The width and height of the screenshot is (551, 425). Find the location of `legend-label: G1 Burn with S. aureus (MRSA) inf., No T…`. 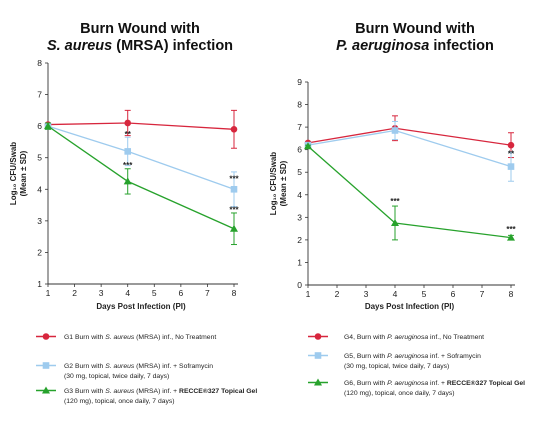

legend-label: G1 Burn with S. aureus (MRSA) inf., No T… is located at coordinates (140, 337).